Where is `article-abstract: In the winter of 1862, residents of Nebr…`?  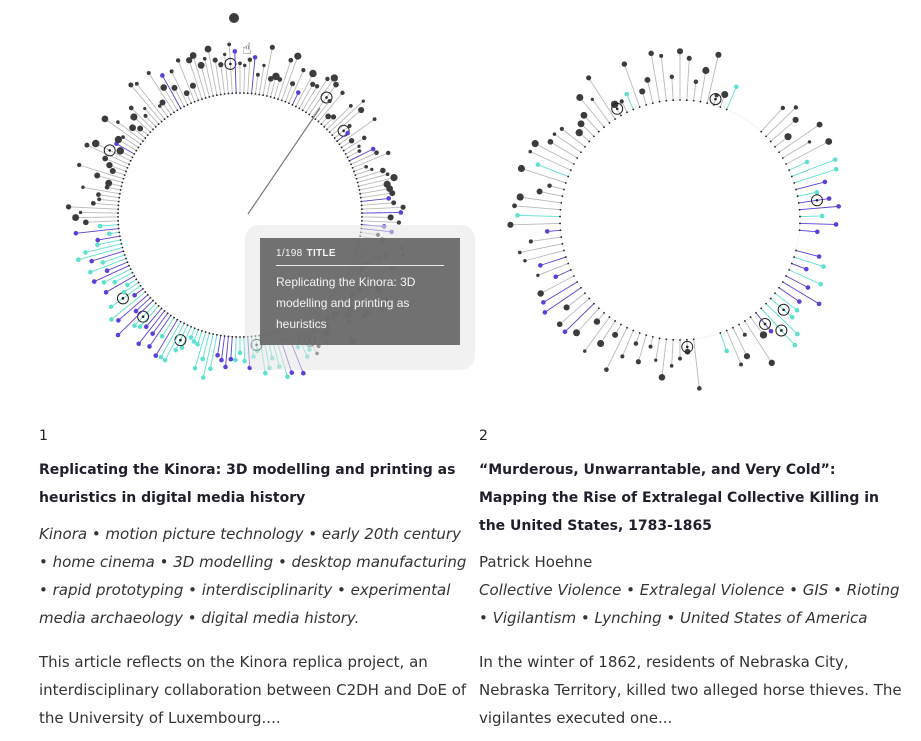 article-abstract: In the winter of 1862, residents of Nebr… is located at coordinates (690, 690).